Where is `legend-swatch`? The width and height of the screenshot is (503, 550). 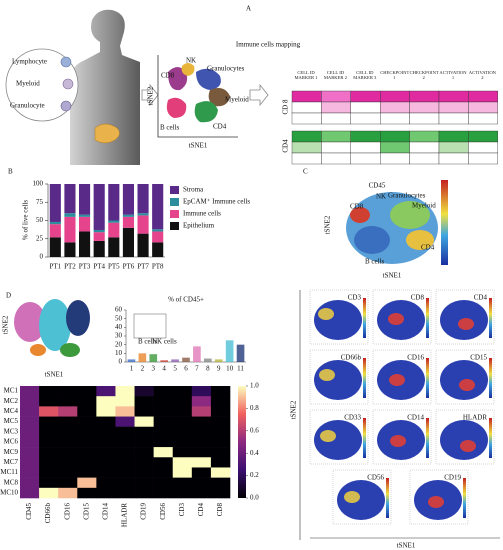 legend-swatch is located at coordinates (174, 202).